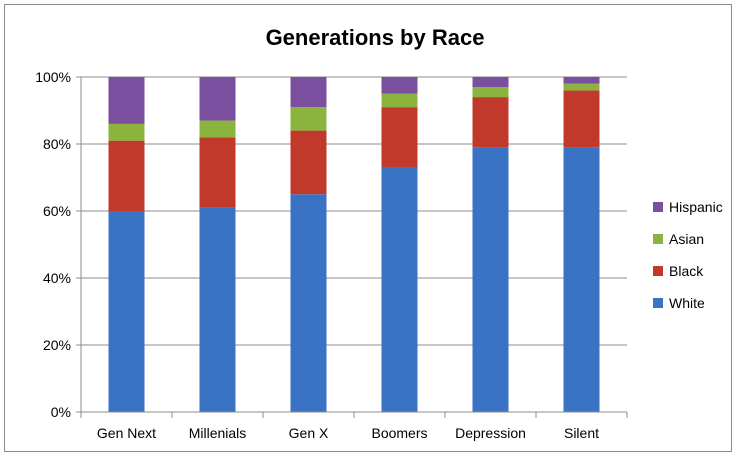  I want to click on bar-hispanic-gen-next, so click(126, 100).